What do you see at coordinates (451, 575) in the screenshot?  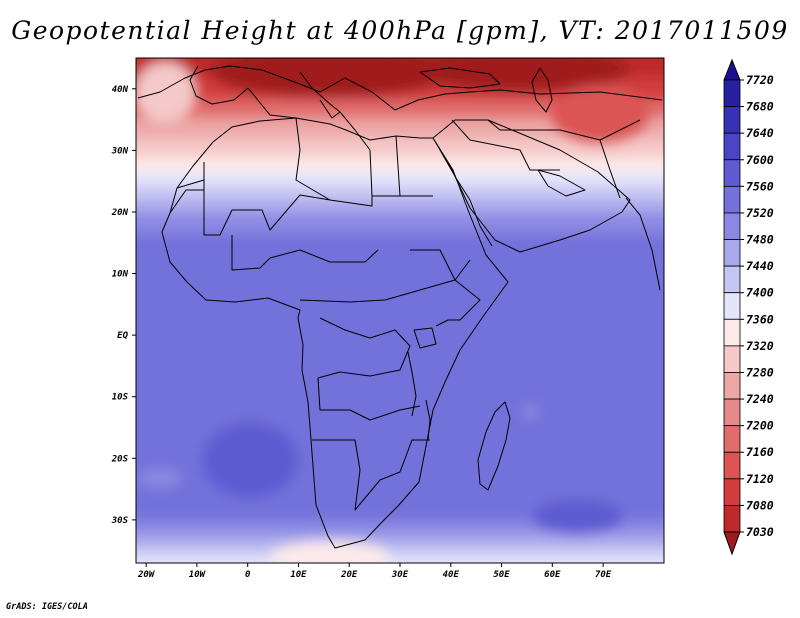 I see `x-tick-label: 40E` at bounding box center [451, 575].